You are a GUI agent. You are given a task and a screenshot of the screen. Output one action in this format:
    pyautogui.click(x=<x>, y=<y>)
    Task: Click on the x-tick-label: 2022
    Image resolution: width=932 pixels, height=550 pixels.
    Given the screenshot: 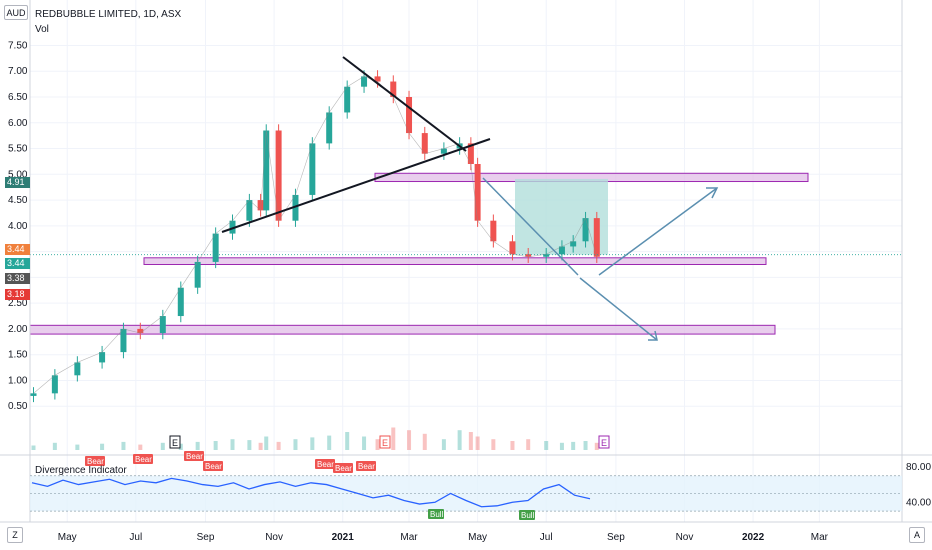 What is the action you would take?
    pyautogui.click(x=753, y=537)
    